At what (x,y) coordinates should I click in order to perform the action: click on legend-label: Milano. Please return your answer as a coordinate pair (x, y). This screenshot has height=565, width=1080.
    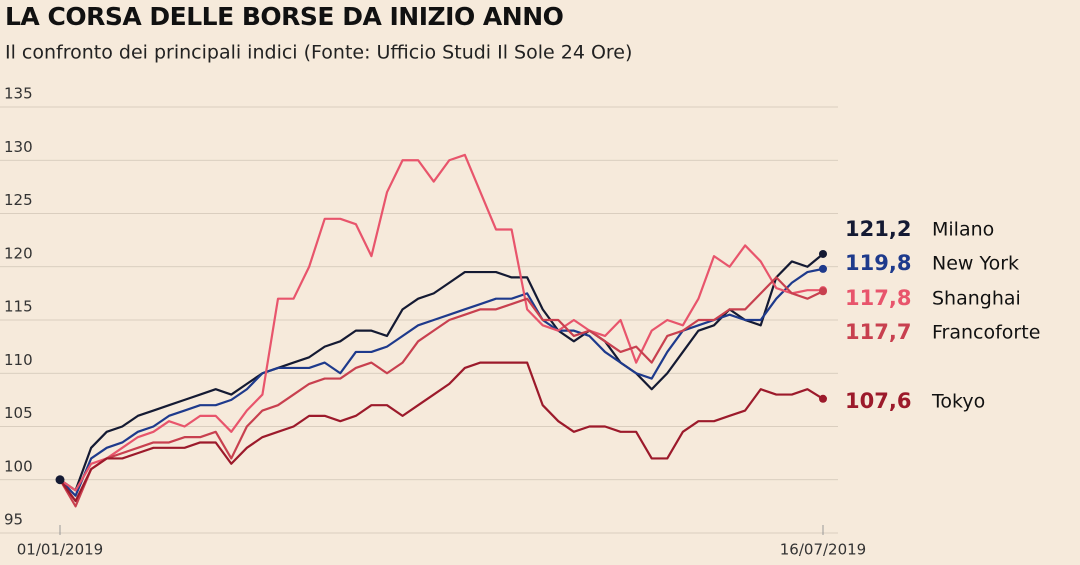
    Looking at the image, I should click on (963, 230).